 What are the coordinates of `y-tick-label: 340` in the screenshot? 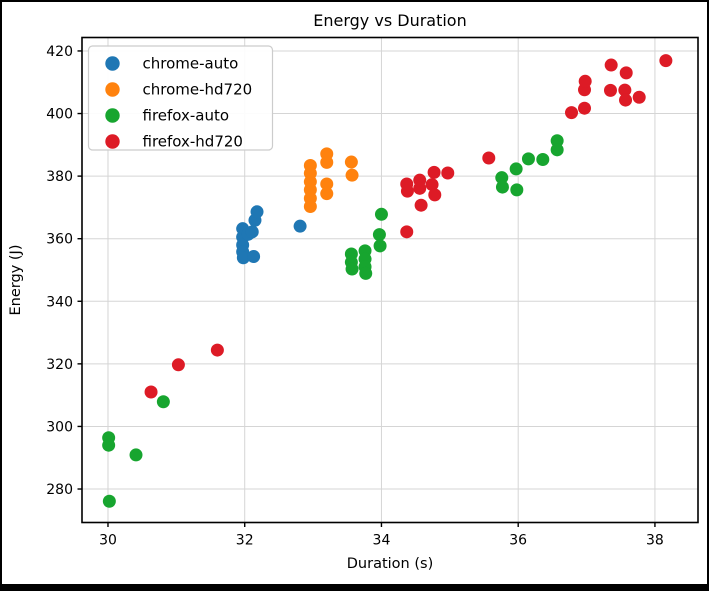 It's located at (59, 302).